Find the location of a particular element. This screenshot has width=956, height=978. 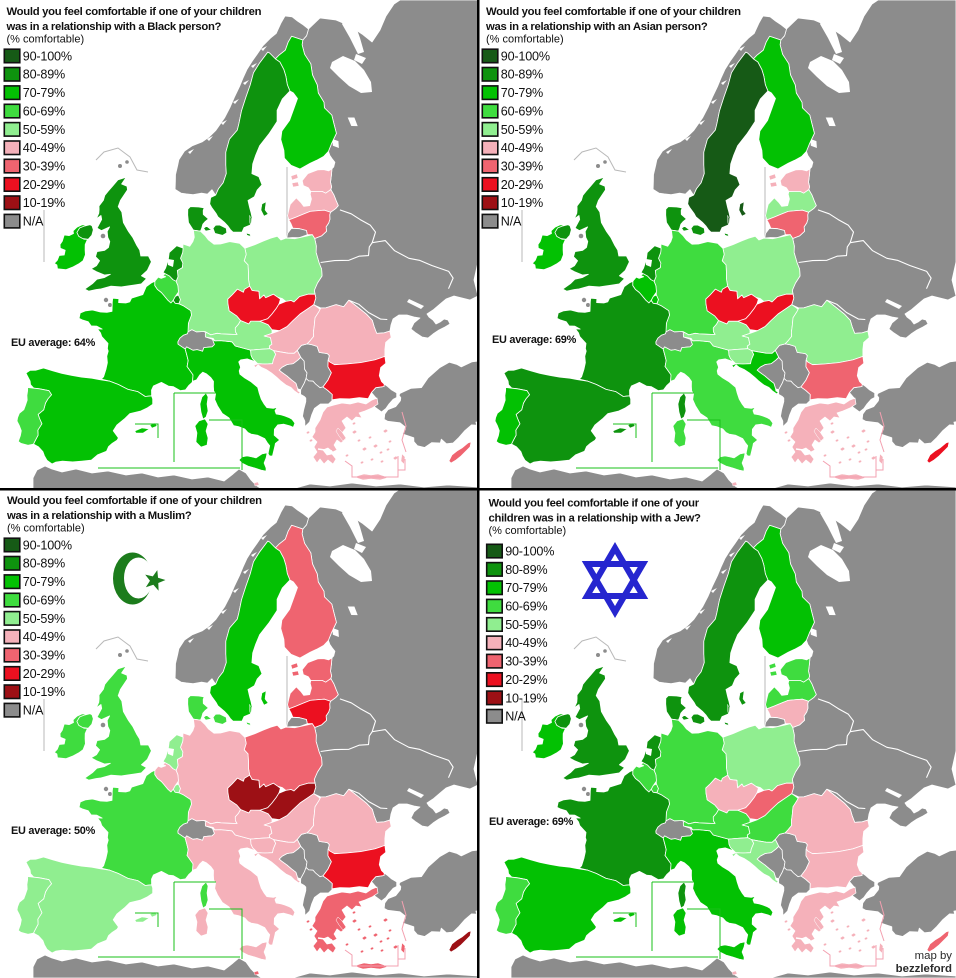

svg-text: bezzleford is located at coordinates (924, 969).